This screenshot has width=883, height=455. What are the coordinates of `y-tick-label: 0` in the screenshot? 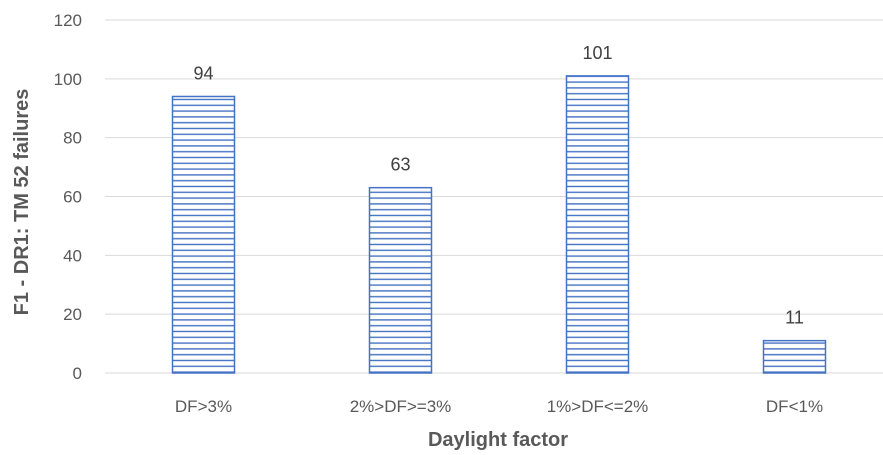 It's located at (77, 373).